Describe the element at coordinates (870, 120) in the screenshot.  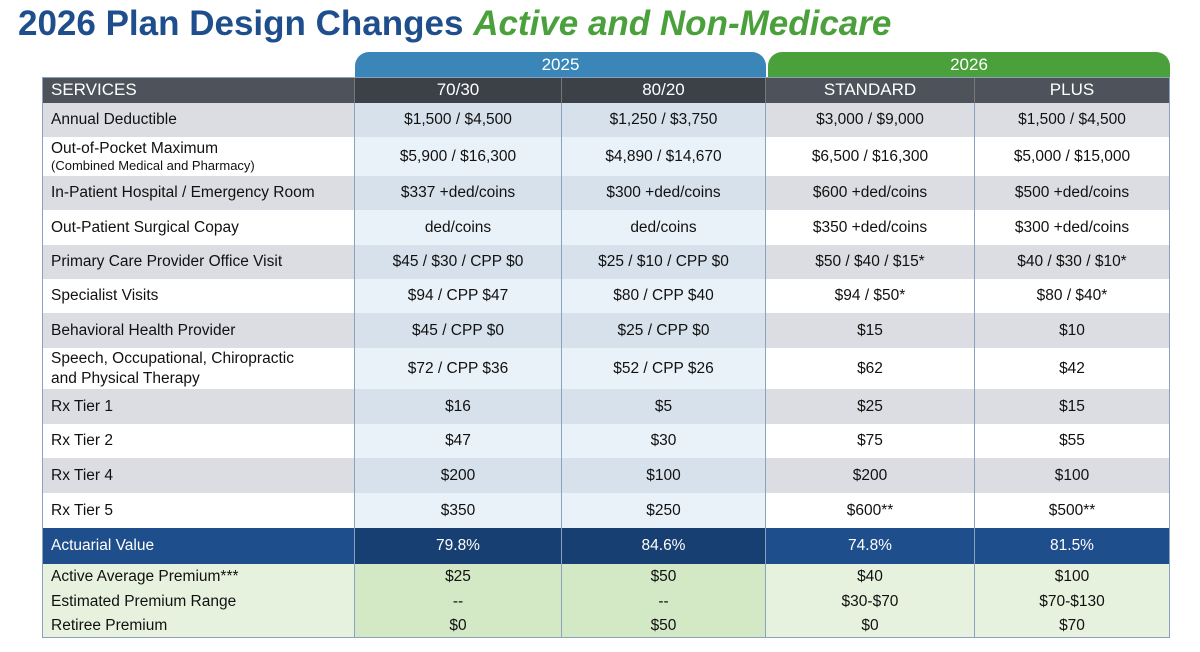
I see `row-cell: $3,000 / $9,000` at that location.